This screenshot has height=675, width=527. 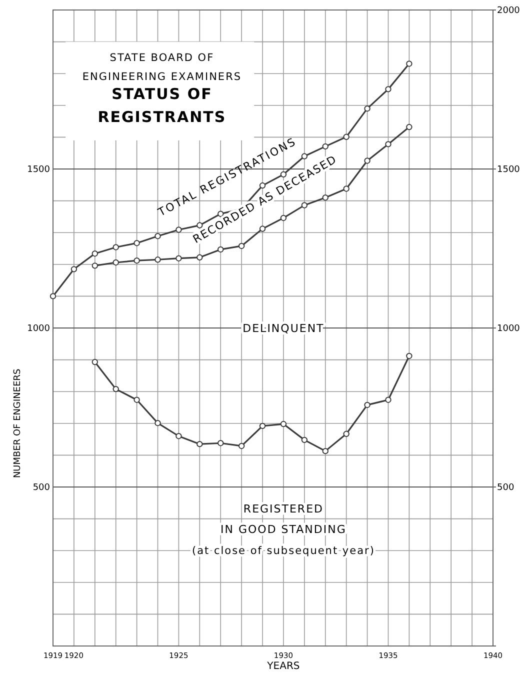 What do you see at coordinates (38, 329) in the screenshot?
I see `y-tick-label: 1000` at bounding box center [38, 329].